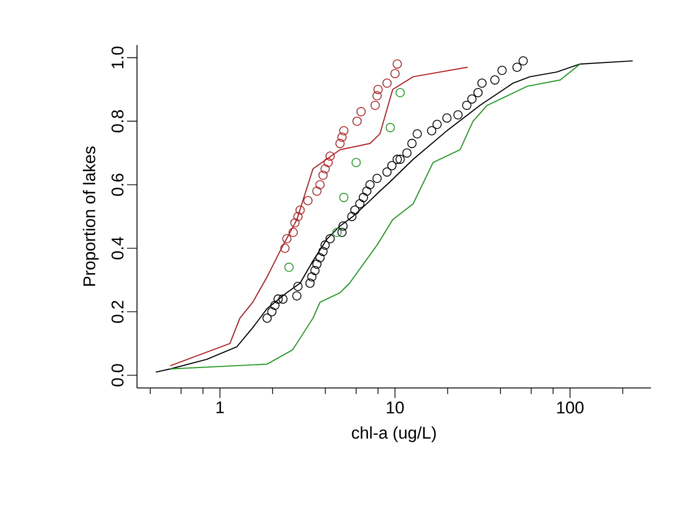 Image resolution: width=673 pixels, height=510 pixels. I want to click on y-tick-label: 0.2, so click(118, 311).